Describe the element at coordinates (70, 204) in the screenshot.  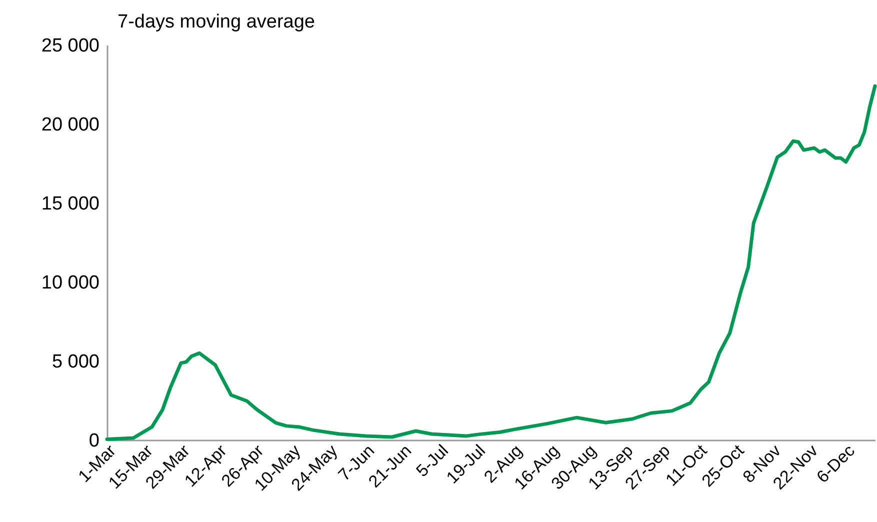
I see `y-tick-label: 15 000` at that location.